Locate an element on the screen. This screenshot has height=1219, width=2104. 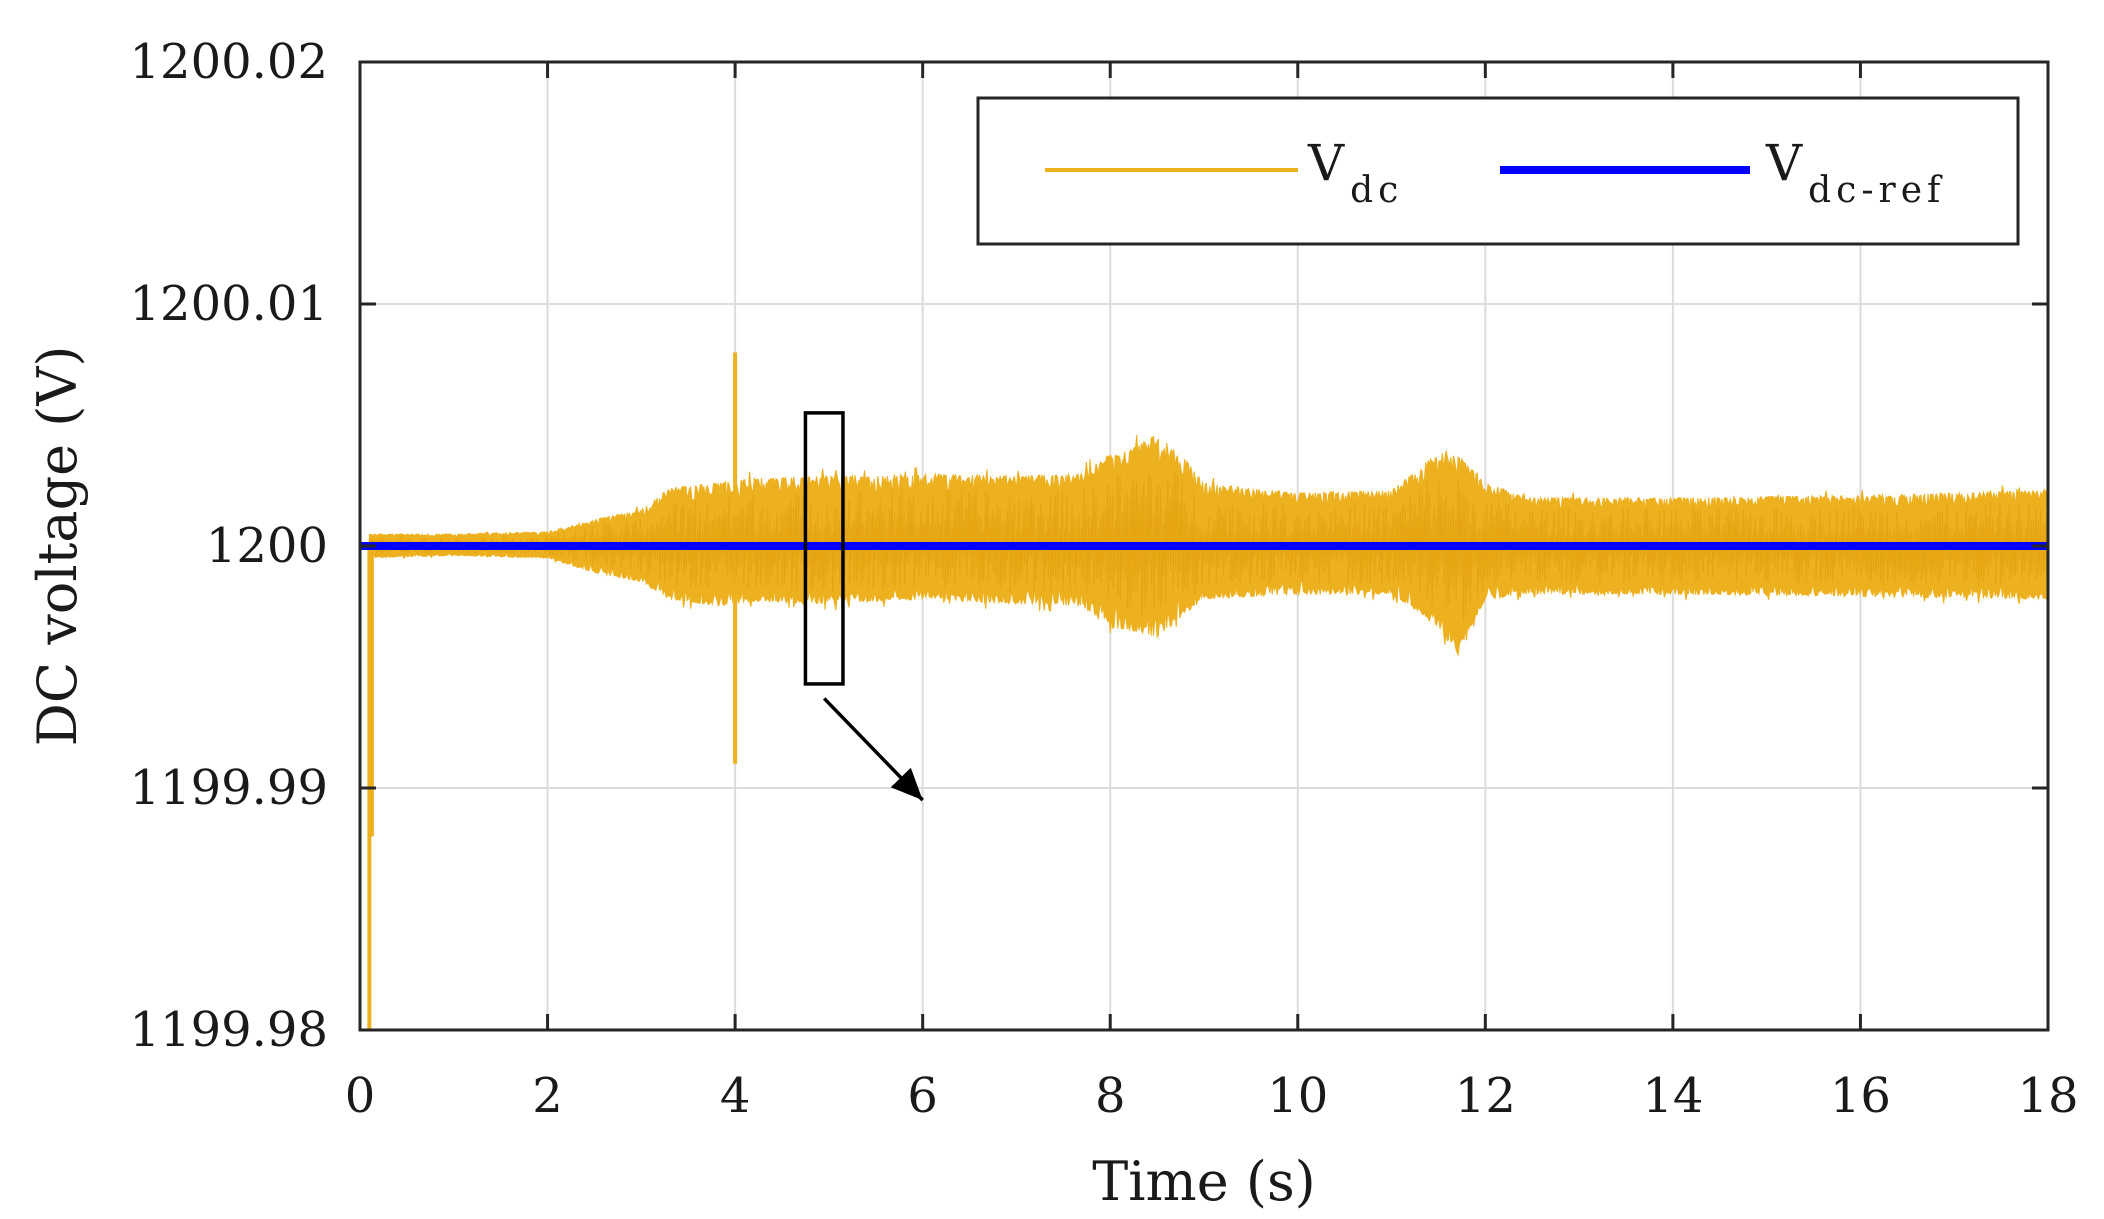
zoom-arrow-annotation is located at coordinates (873, 749).